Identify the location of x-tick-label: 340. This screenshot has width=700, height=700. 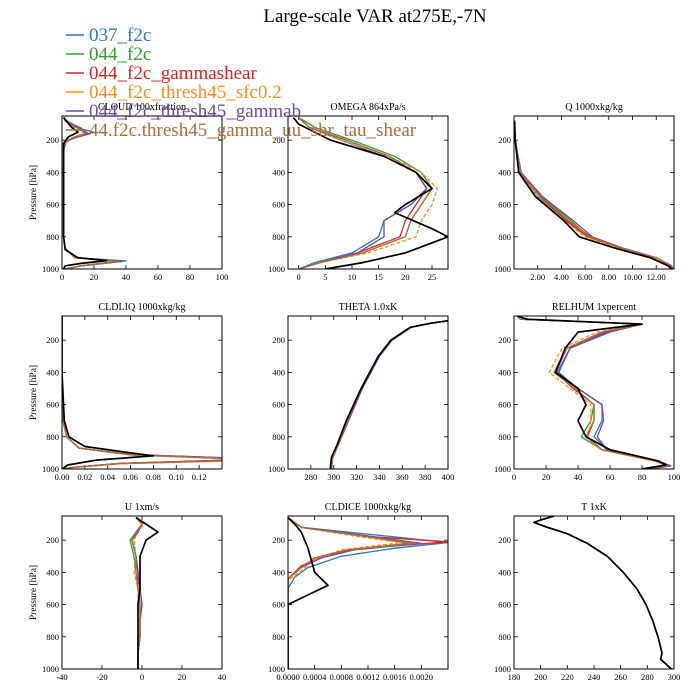
(379, 477).